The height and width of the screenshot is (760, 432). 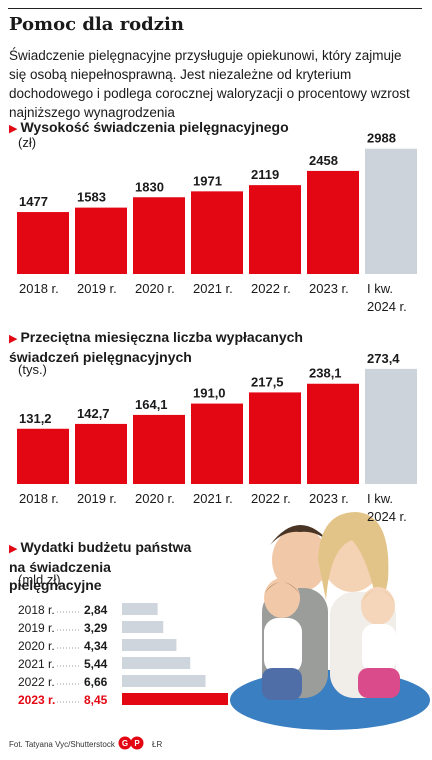 I want to click on data-label: 3,29, so click(x=96, y=628).